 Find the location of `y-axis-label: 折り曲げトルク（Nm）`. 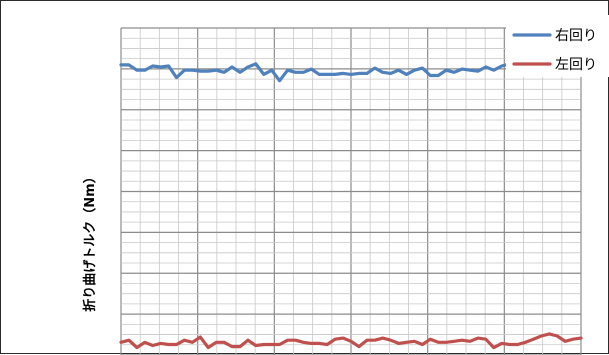

y-axis-label: 折り曲げトルク（Nm） is located at coordinates (90, 240).